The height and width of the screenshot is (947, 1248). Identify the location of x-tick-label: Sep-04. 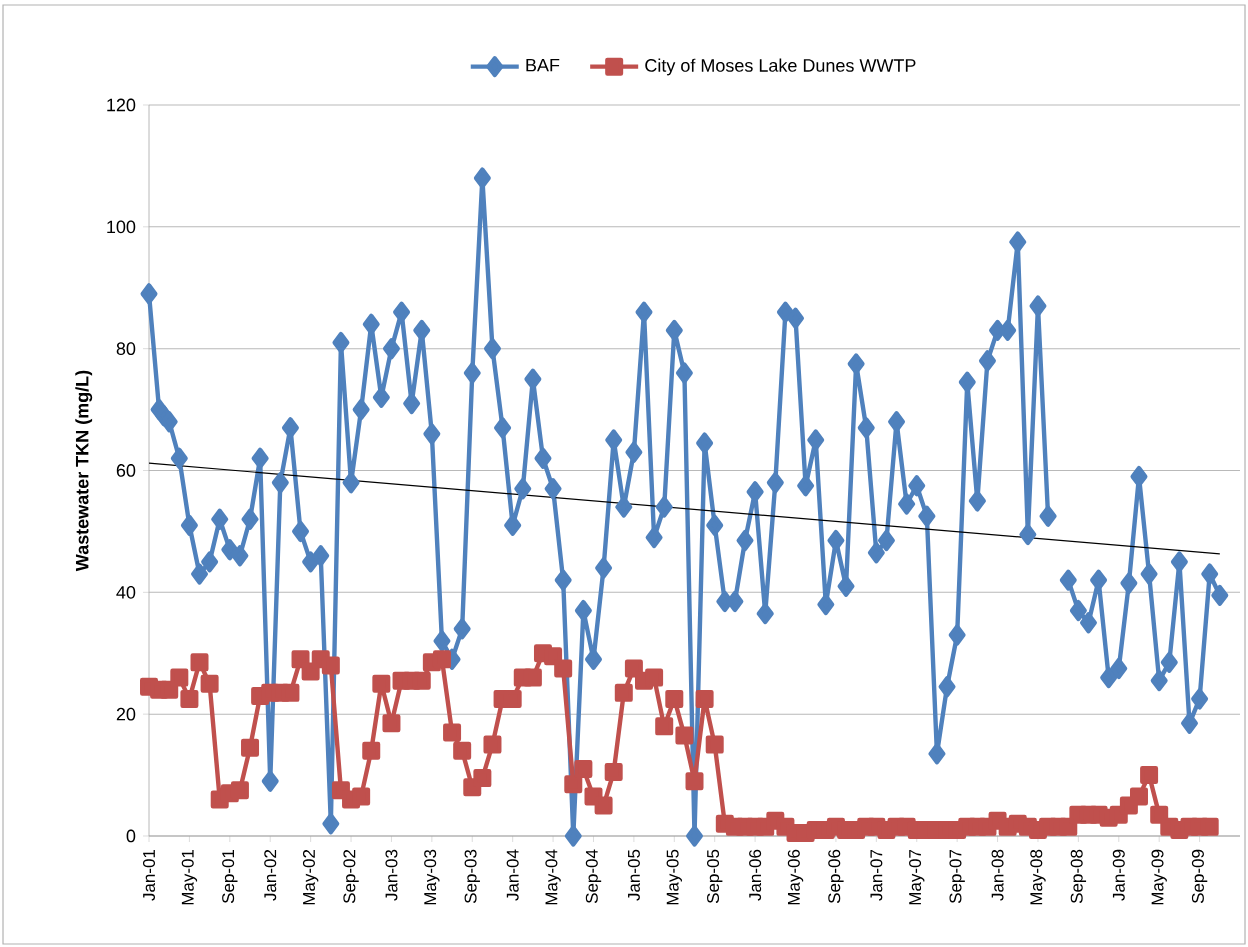
(593, 876).